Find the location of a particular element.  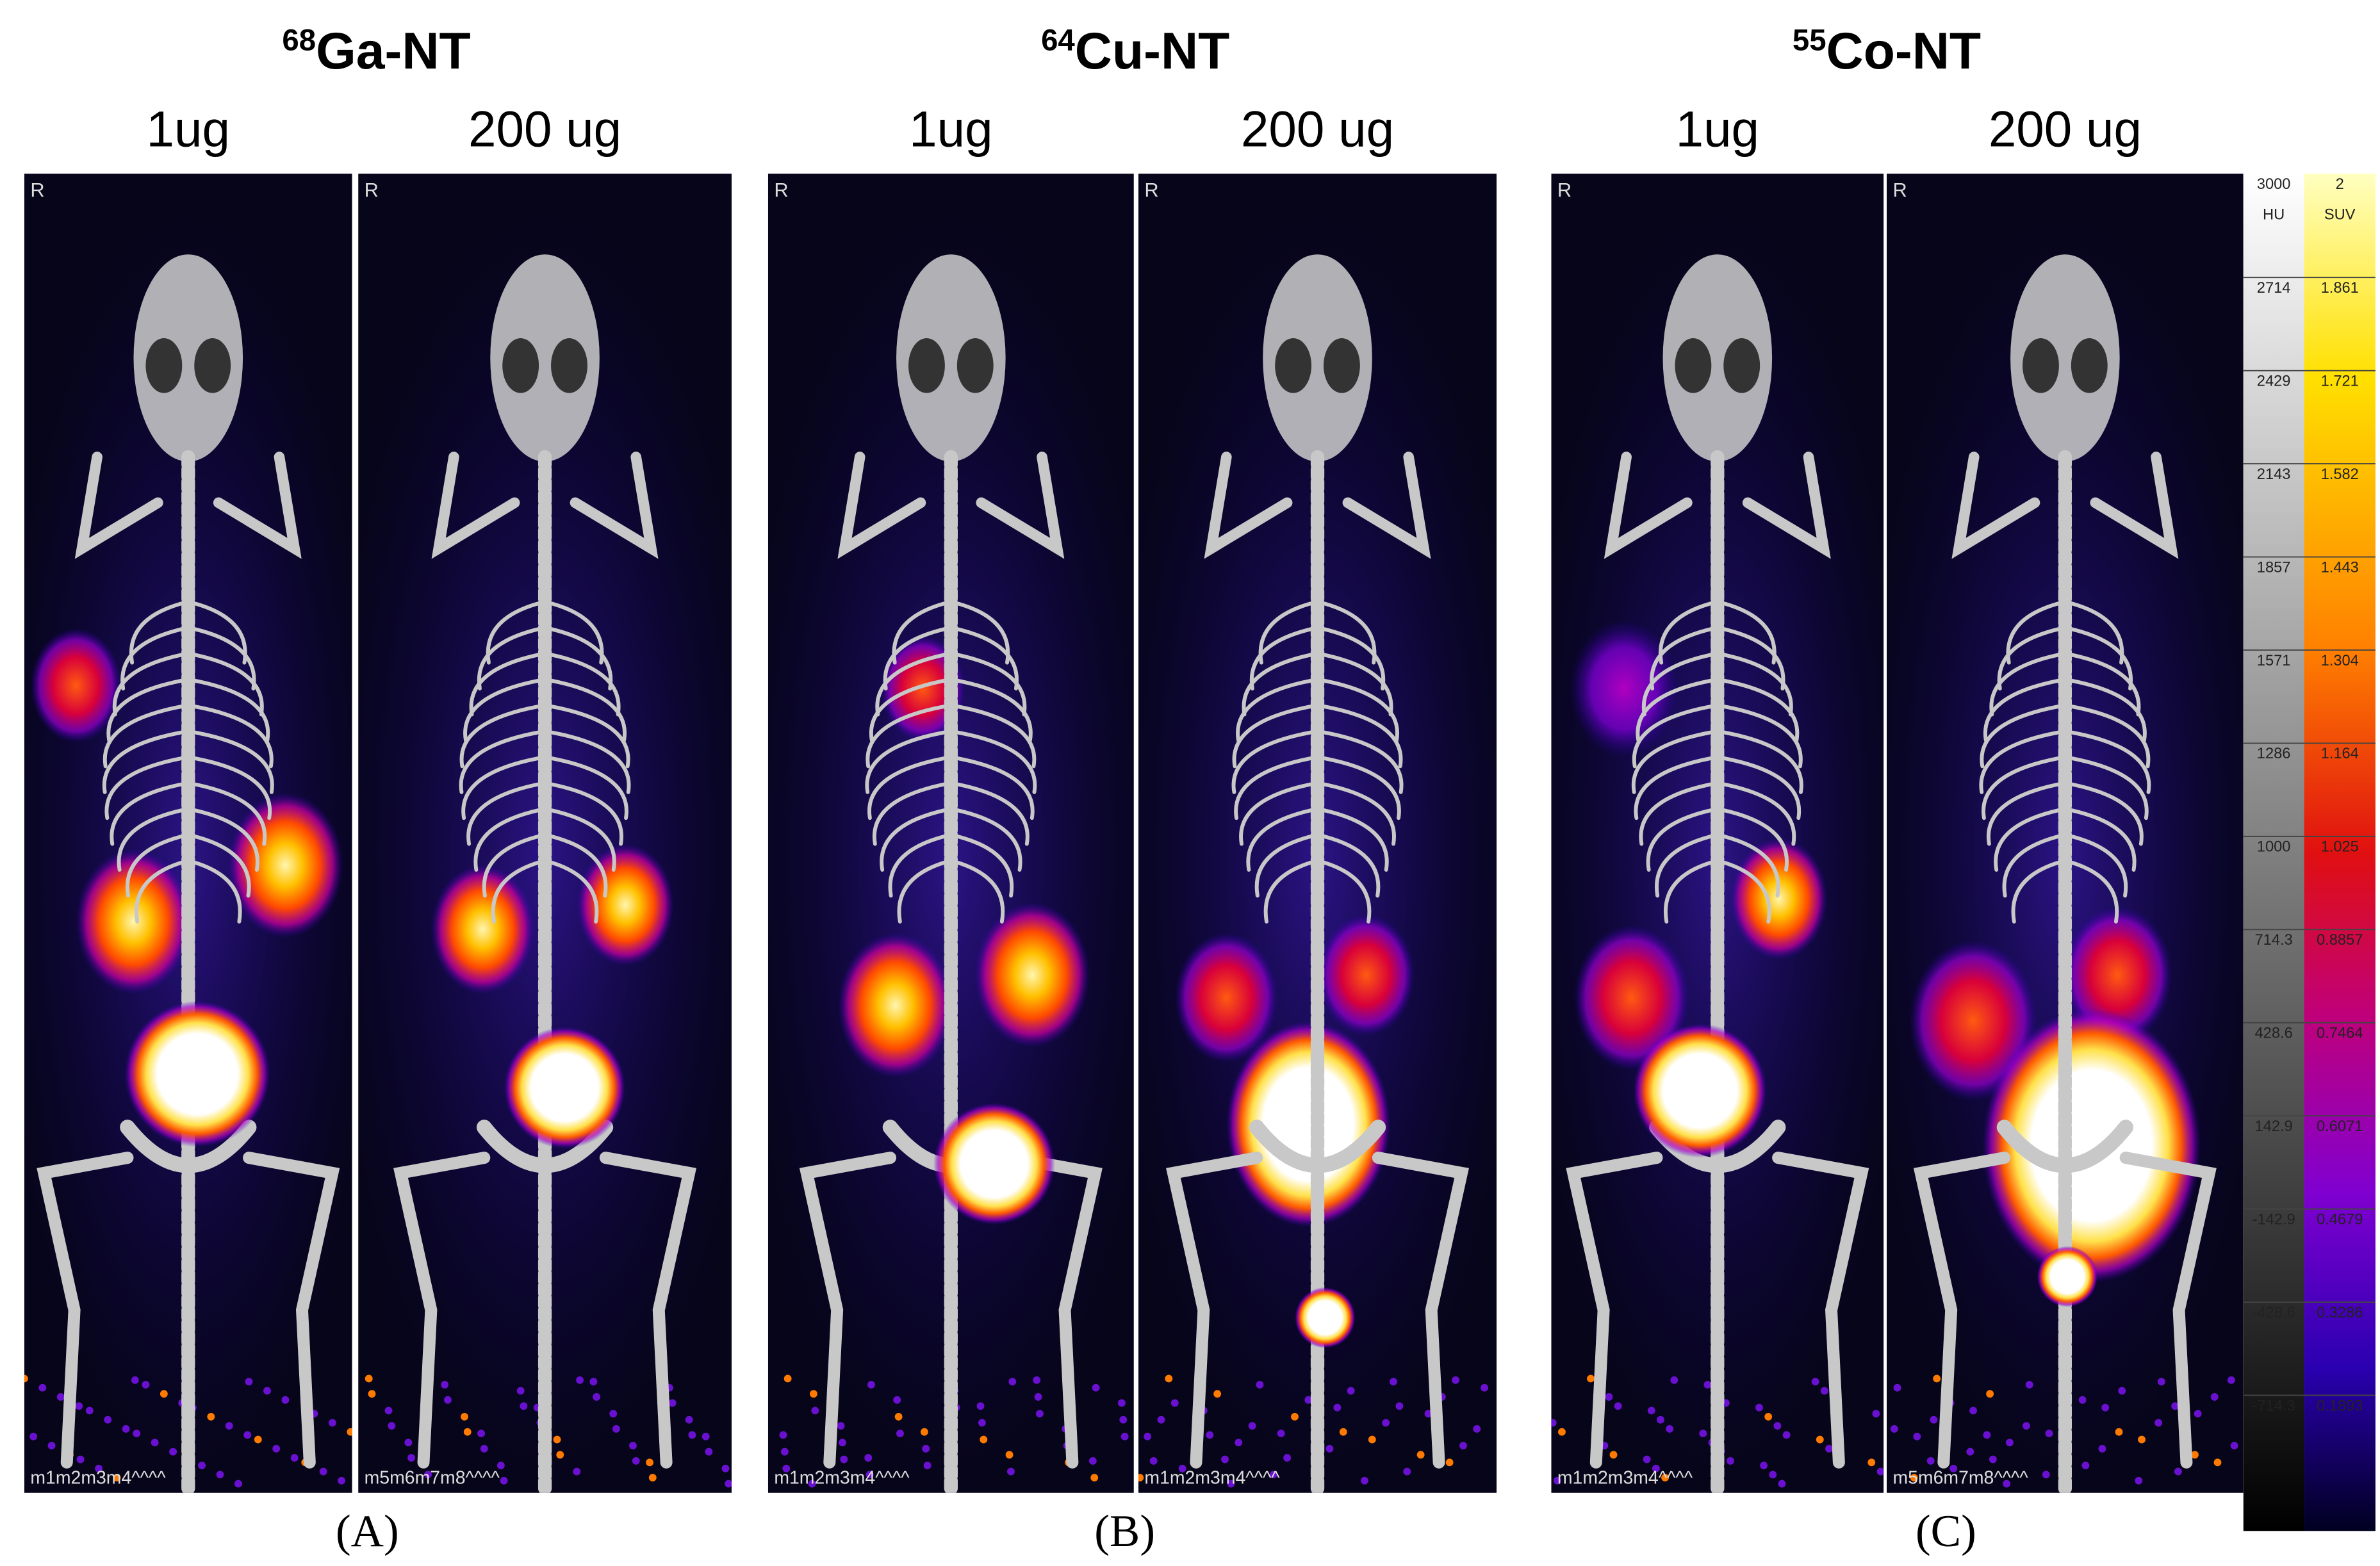

panel-title: 55Co-NT is located at coordinates (1887, 51).